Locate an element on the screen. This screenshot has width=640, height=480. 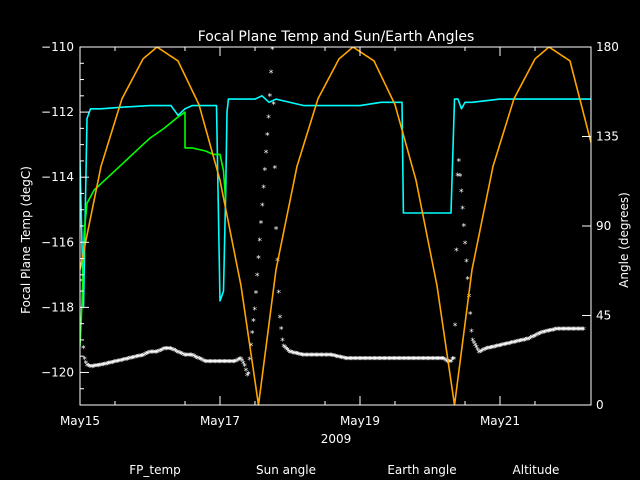
x-tick-label: May15 is located at coordinates (80, 421).